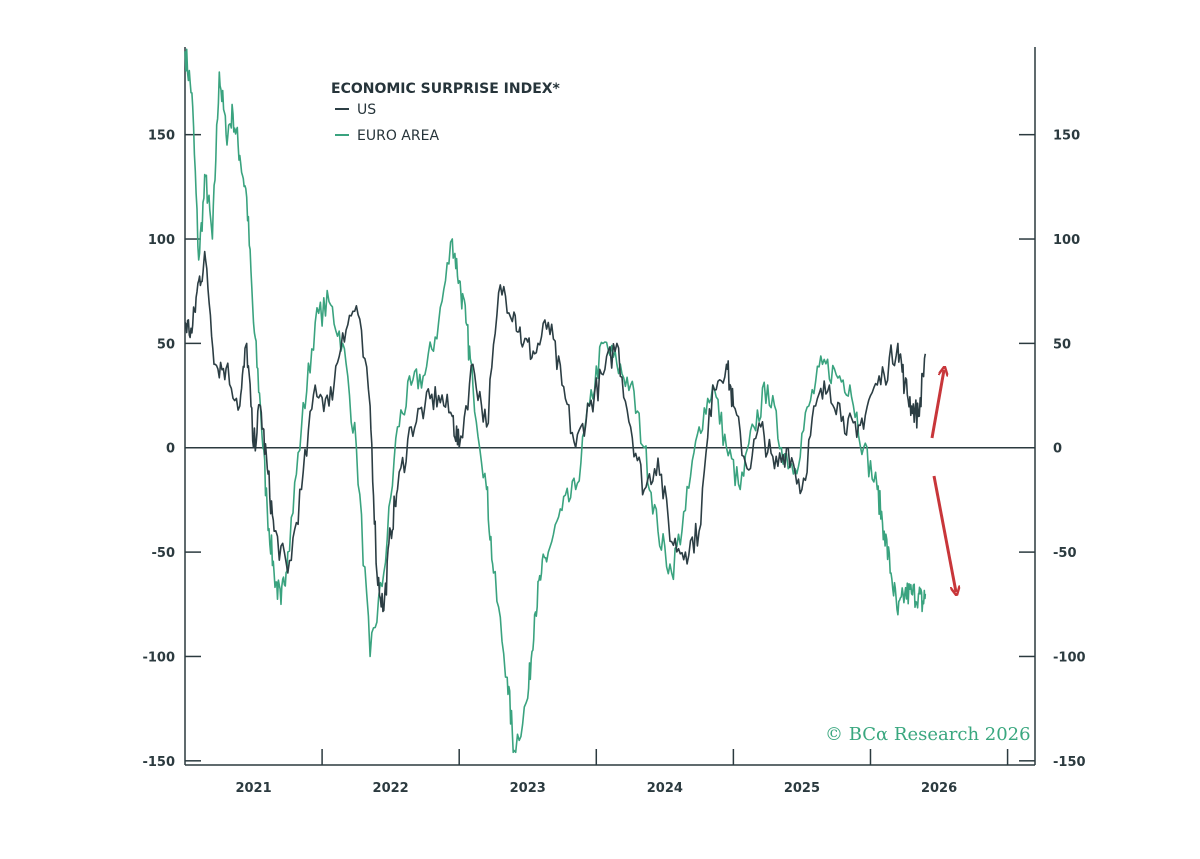 Image resolution: width=1200 pixels, height=859 pixels. Describe the element at coordinates (446, 89) in the screenshot. I see `legend-title: ECONOMIC SURPRISE INDEX*` at that location.